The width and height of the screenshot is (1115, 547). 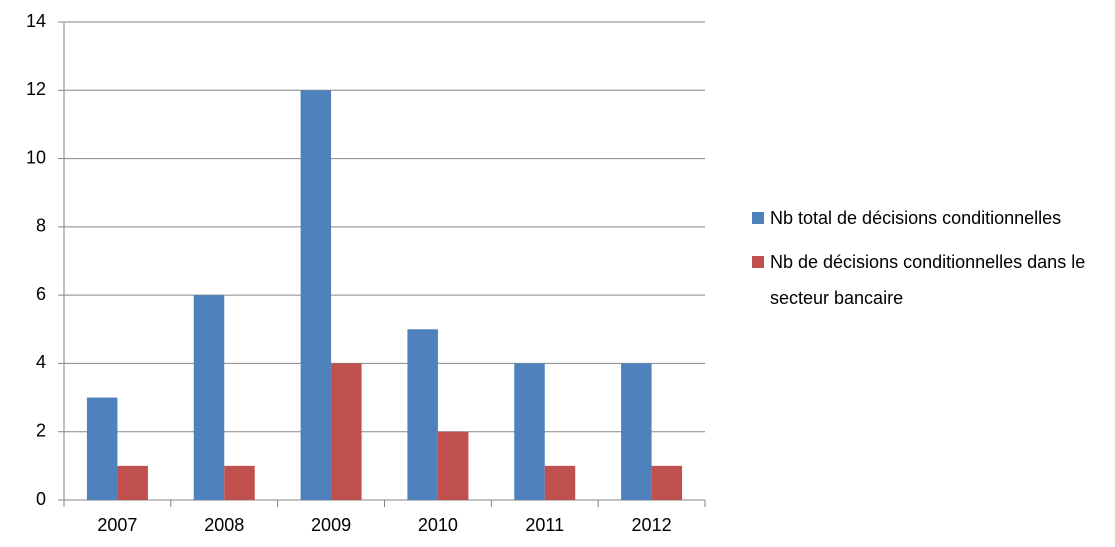 What do you see at coordinates (916, 218) in the screenshot?
I see `legend-label: Nb total de décisions conditionnelles` at bounding box center [916, 218].